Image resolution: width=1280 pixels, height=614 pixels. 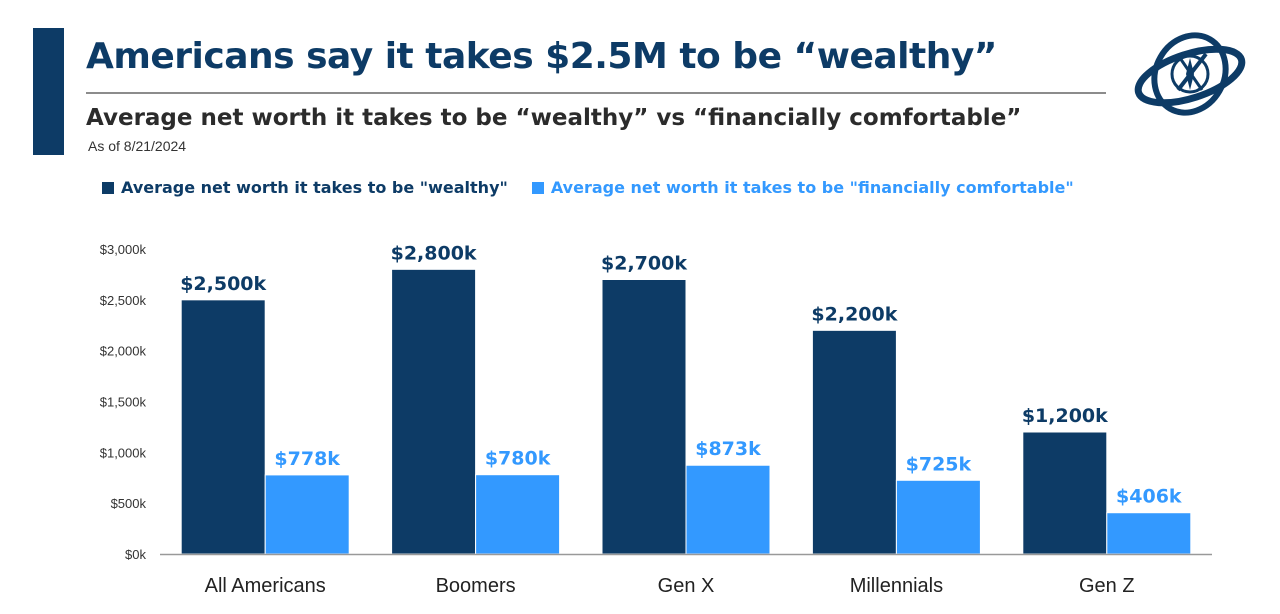 What do you see at coordinates (1149, 497) in the screenshot?
I see `data-label-comfortable: $406k` at bounding box center [1149, 497].